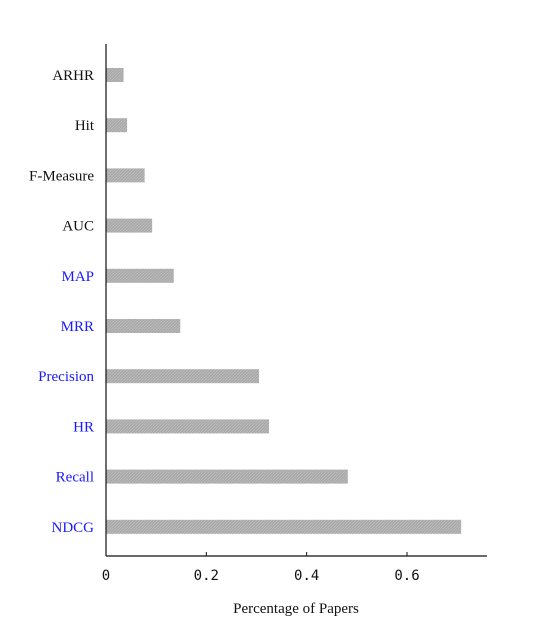 The height and width of the screenshot is (628, 546). I want to click on category-label-map: MAP, so click(77, 277).